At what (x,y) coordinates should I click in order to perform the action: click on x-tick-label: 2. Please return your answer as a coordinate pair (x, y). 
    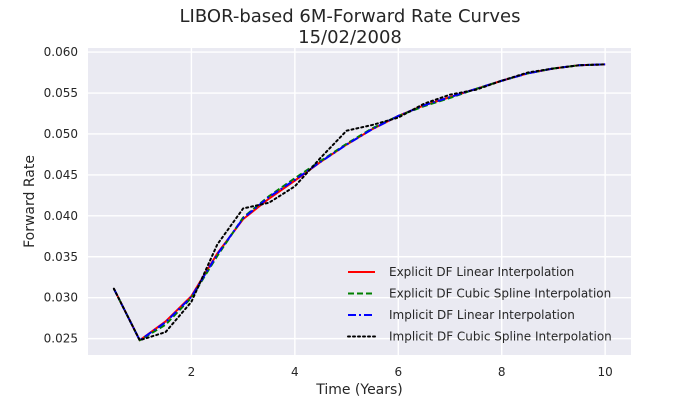
    Looking at the image, I should click on (192, 372).